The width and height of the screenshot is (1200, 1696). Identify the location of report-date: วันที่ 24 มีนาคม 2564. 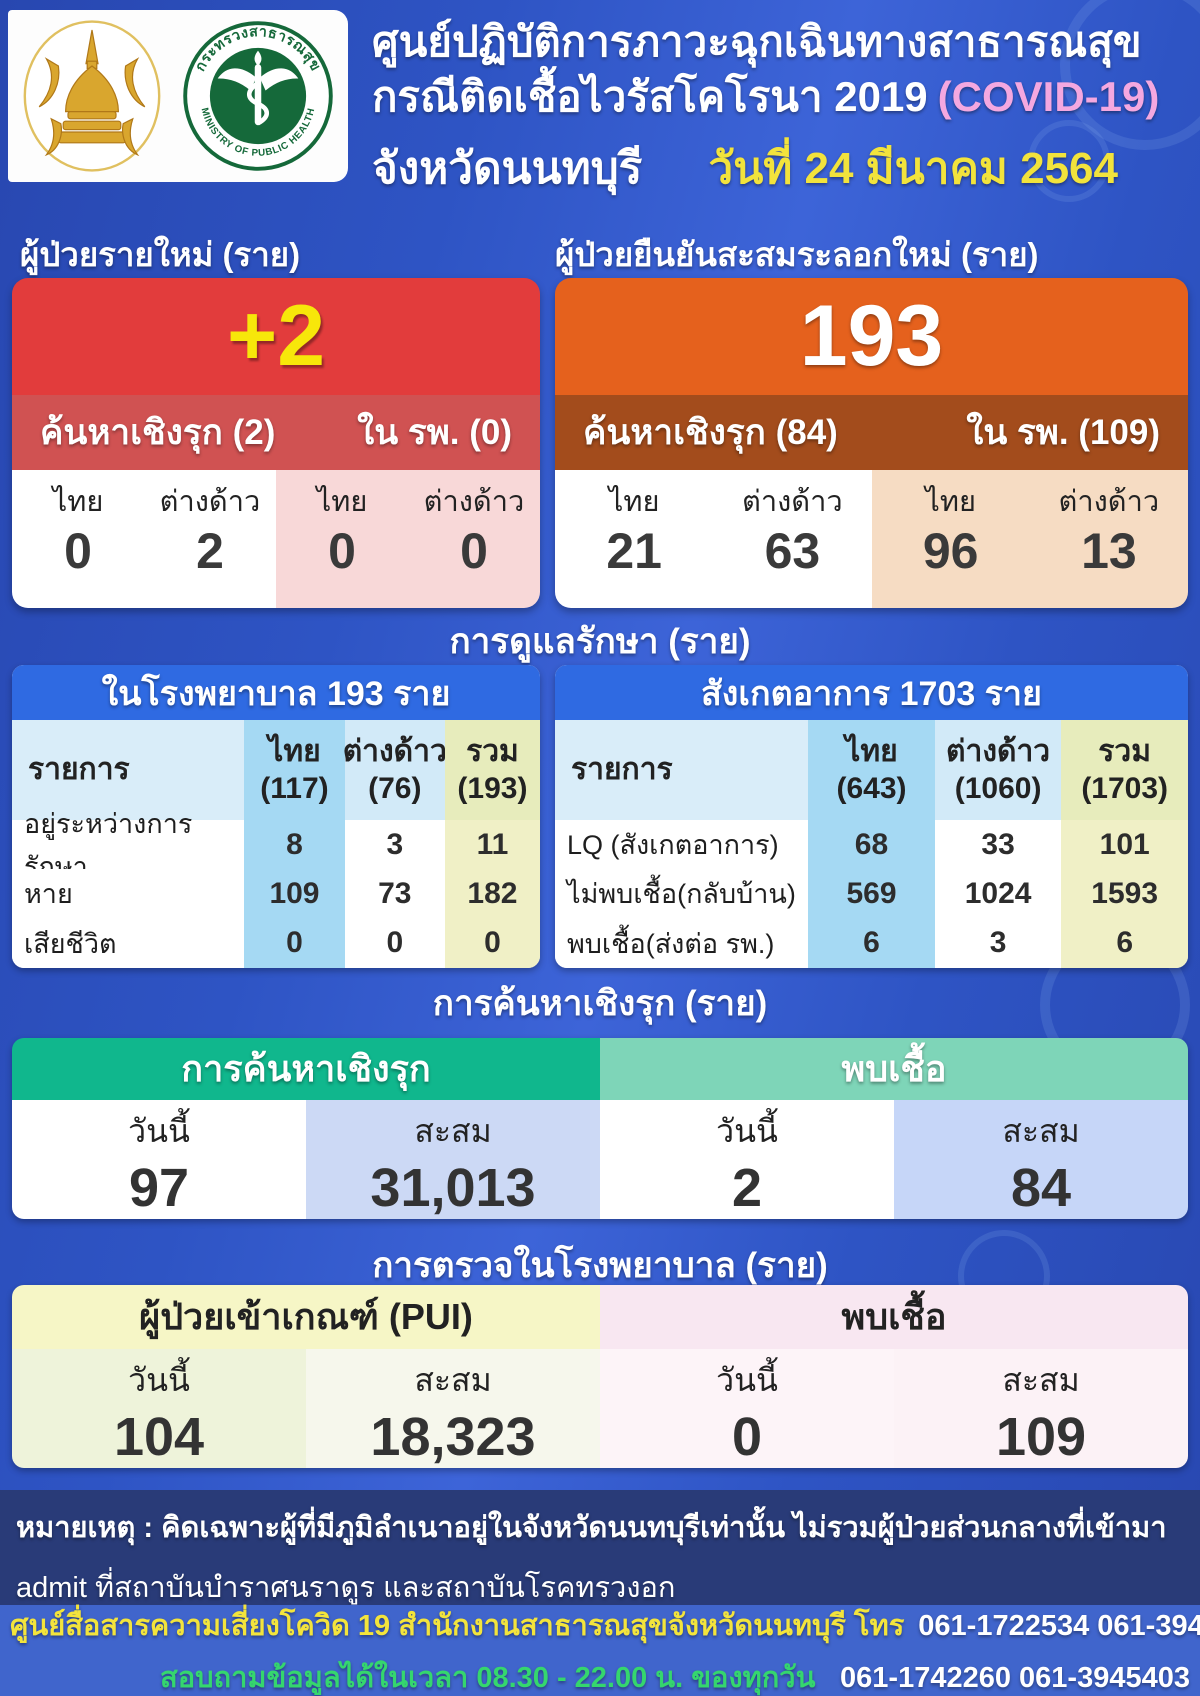
(913, 168).